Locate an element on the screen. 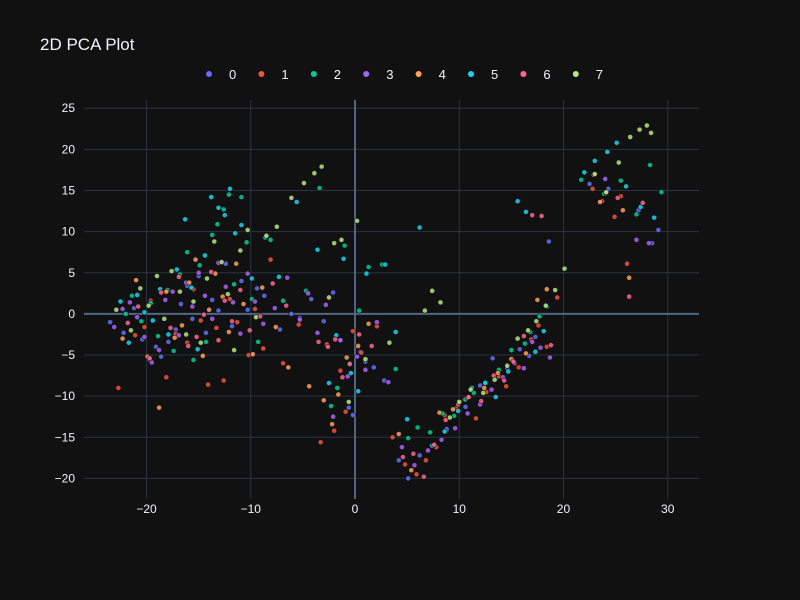 The image size is (800, 600). x-tick-label: 0 is located at coordinates (355, 509).